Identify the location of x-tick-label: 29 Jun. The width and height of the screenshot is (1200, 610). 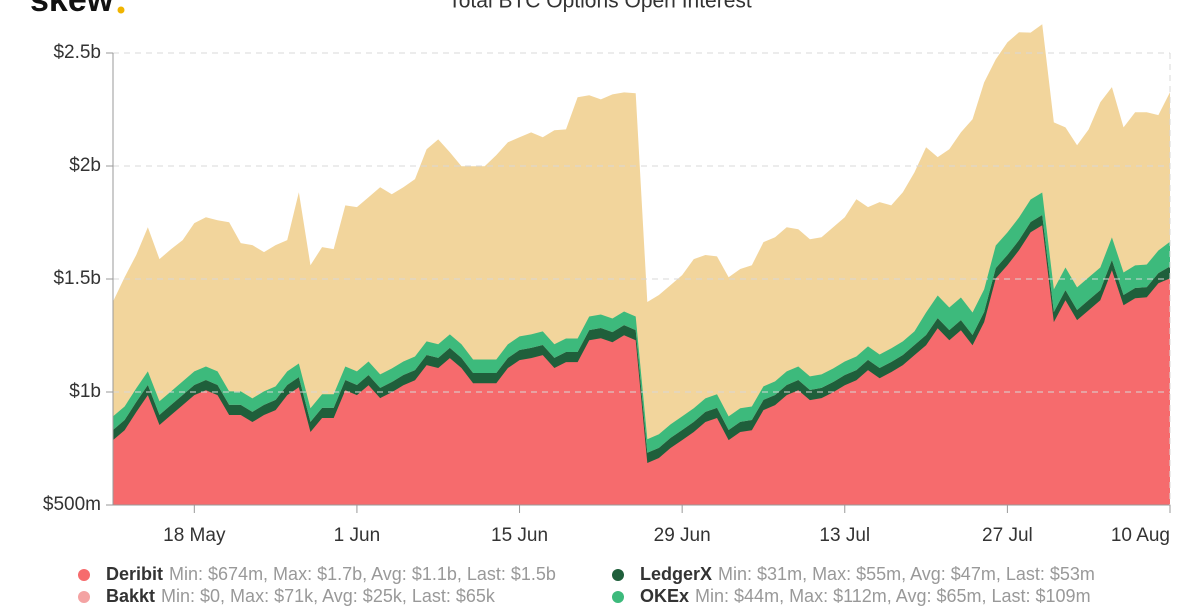
(682, 535).